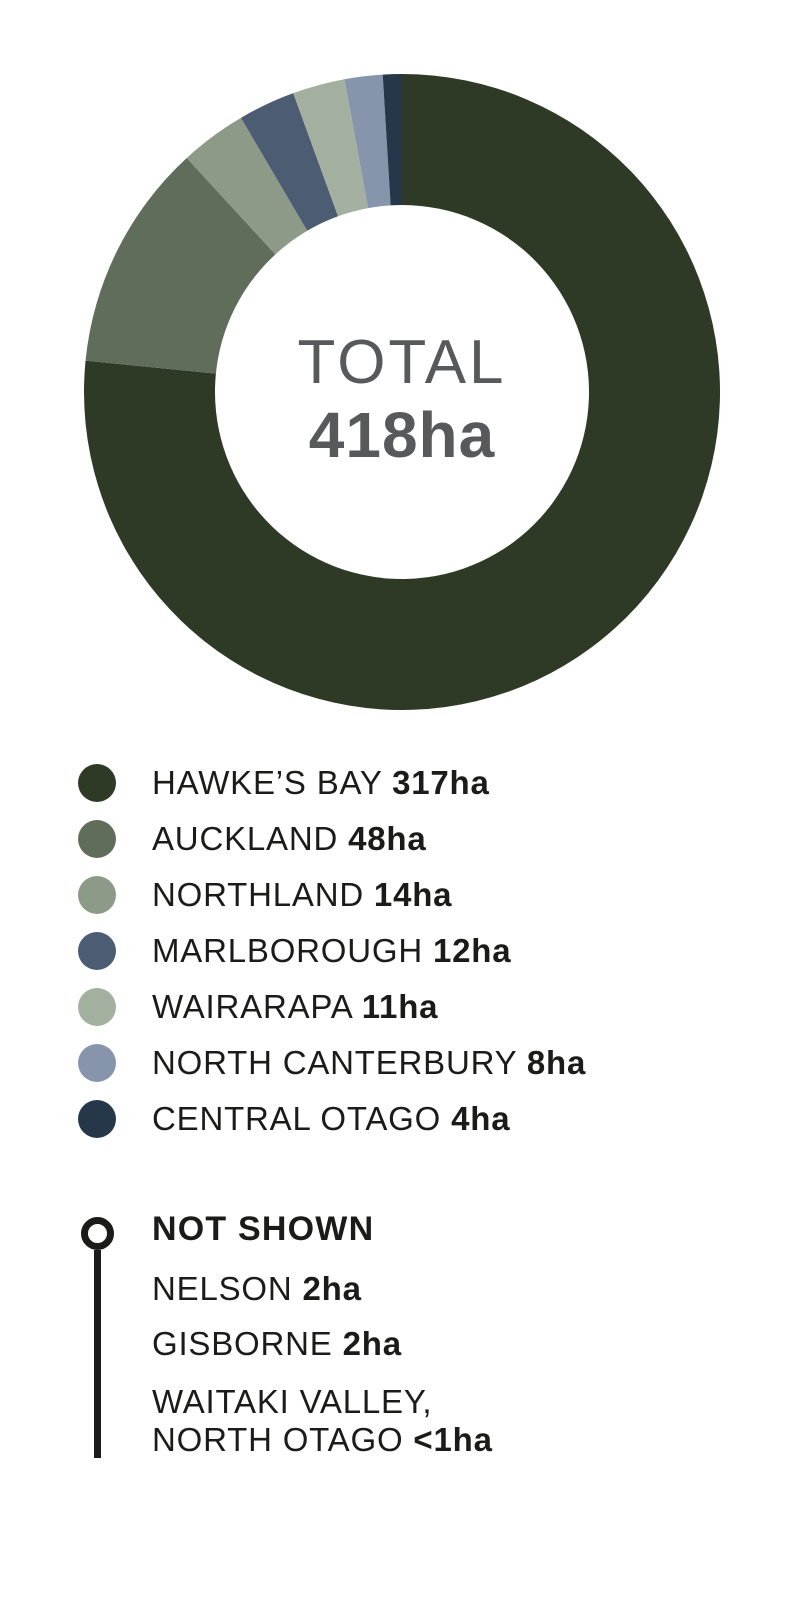 This screenshot has width=800, height=1600. I want to click on donut-slice-wairarapa, so click(331, 148).